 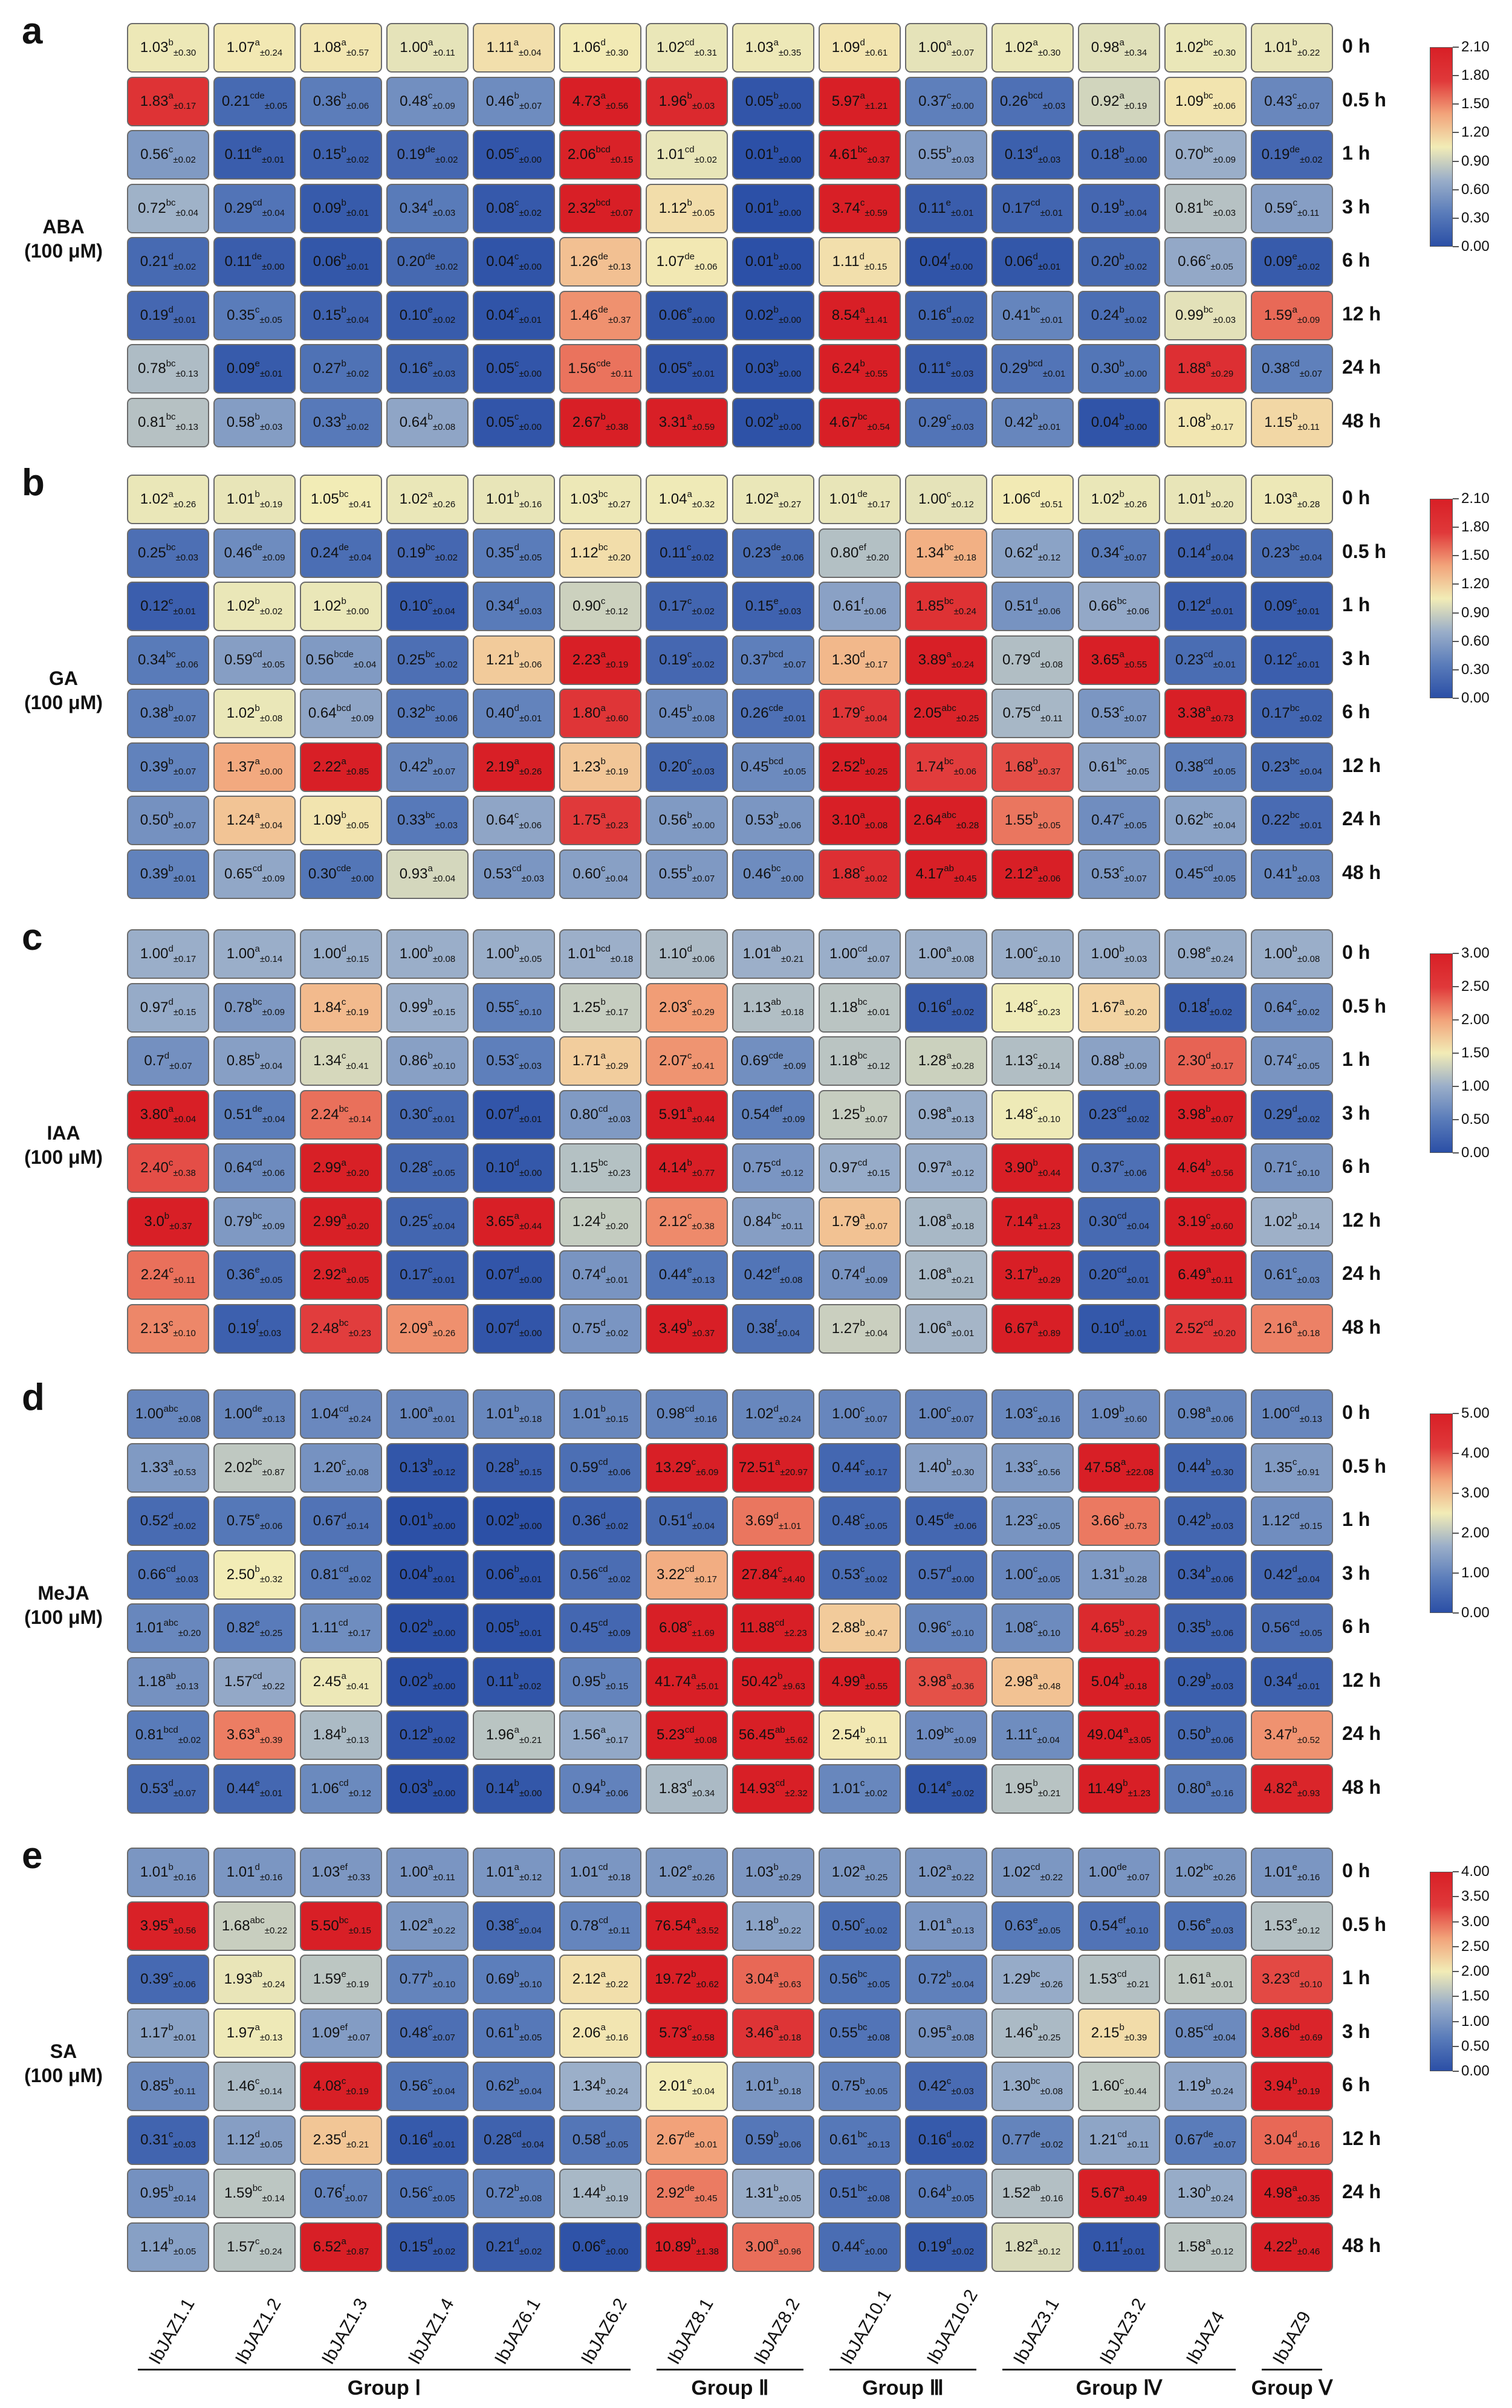 I want to click on heatmap-cell: 1.02 bc ±0.30, so click(x=1205, y=48).